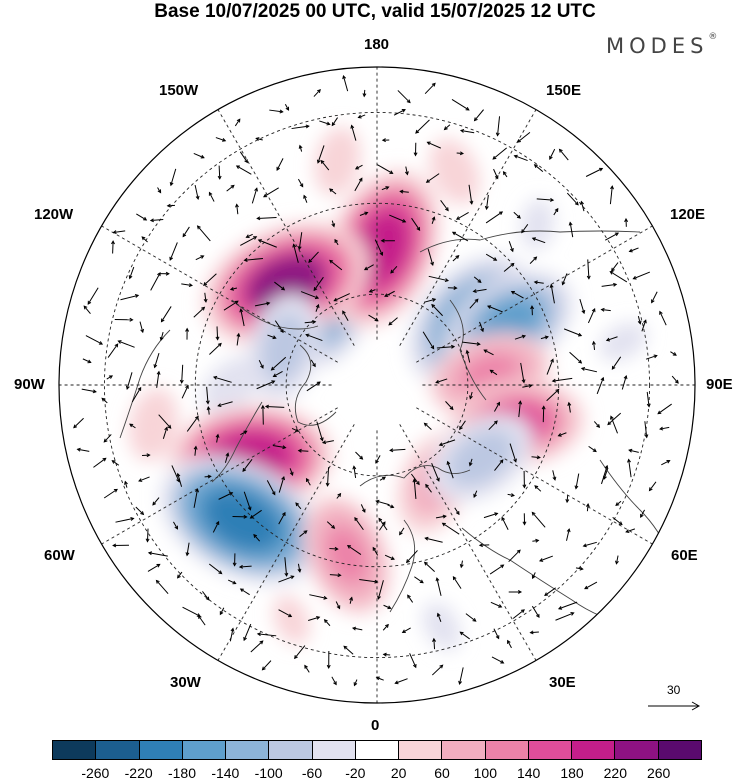  Describe the element at coordinates (713, 37) in the screenshot. I see `registered-mark: ®` at that location.